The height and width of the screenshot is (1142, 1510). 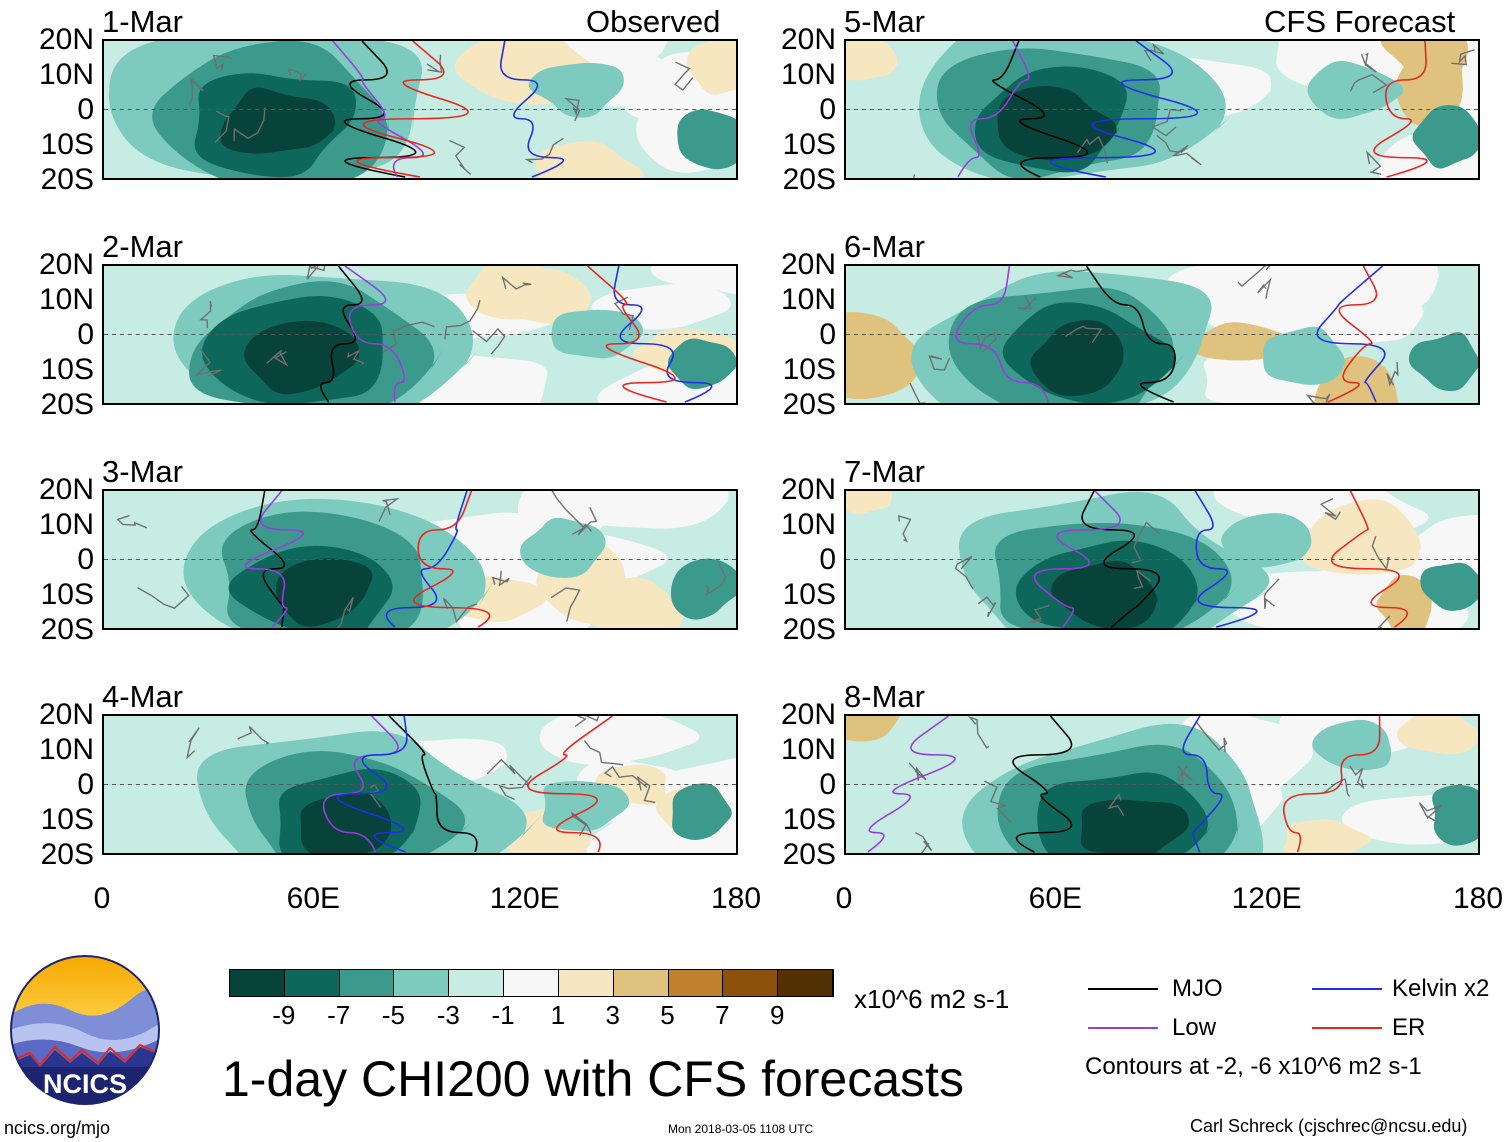 I want to click on colorbar-tick-label: 5, so click(x=667, y=1015).